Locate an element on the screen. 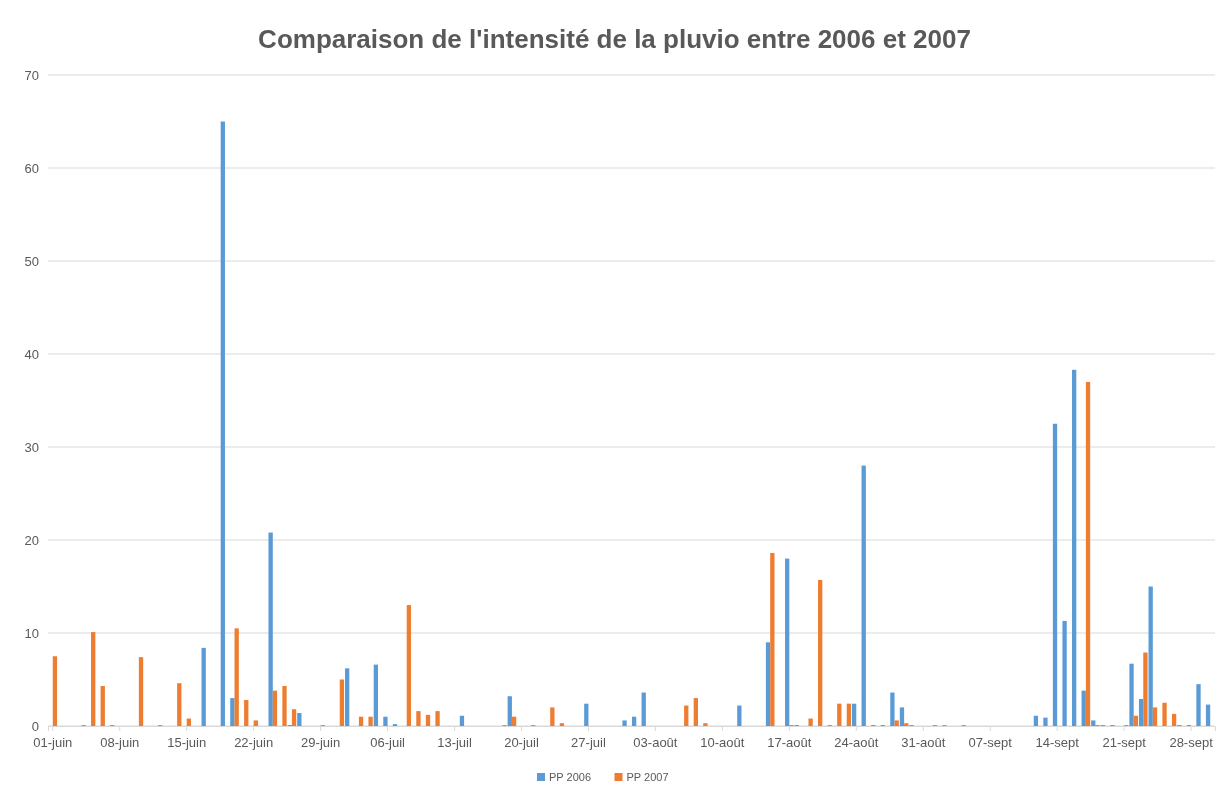 The image size is (1229, 795). y-tick-label: 30 is located at coordinates (31, 447).